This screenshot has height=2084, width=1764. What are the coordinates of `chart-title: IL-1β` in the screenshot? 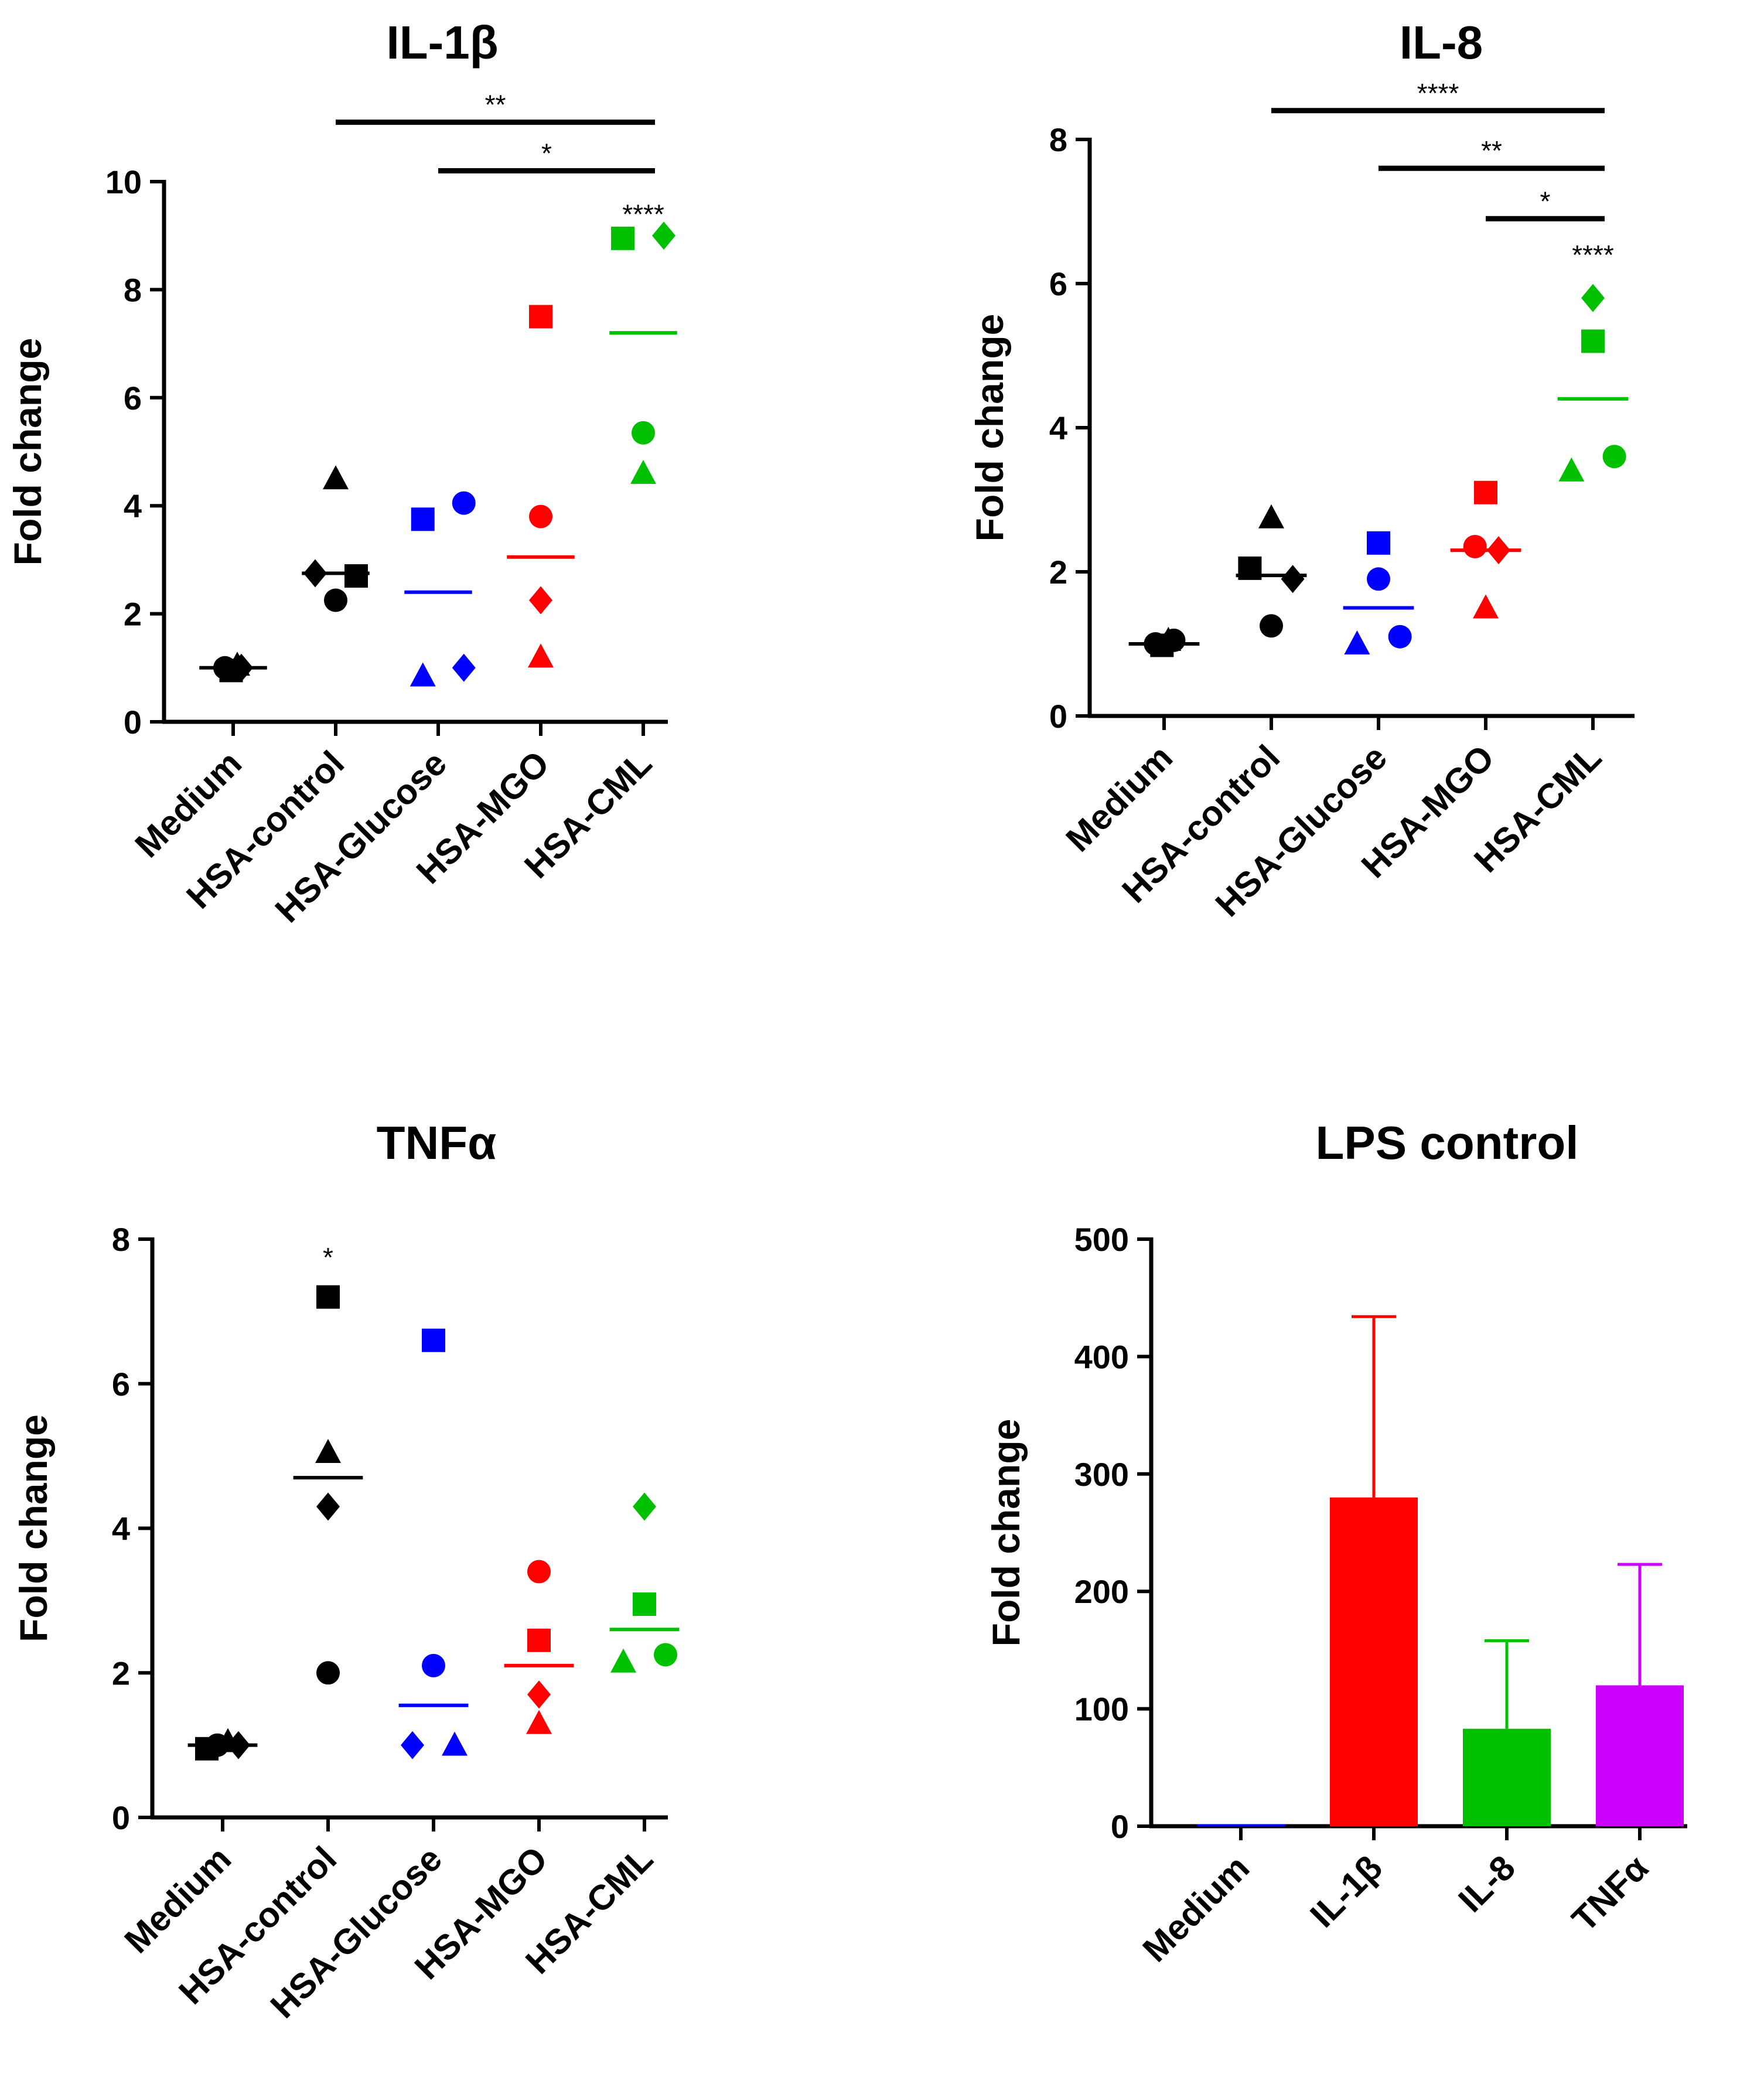 It's located at (442, 42).